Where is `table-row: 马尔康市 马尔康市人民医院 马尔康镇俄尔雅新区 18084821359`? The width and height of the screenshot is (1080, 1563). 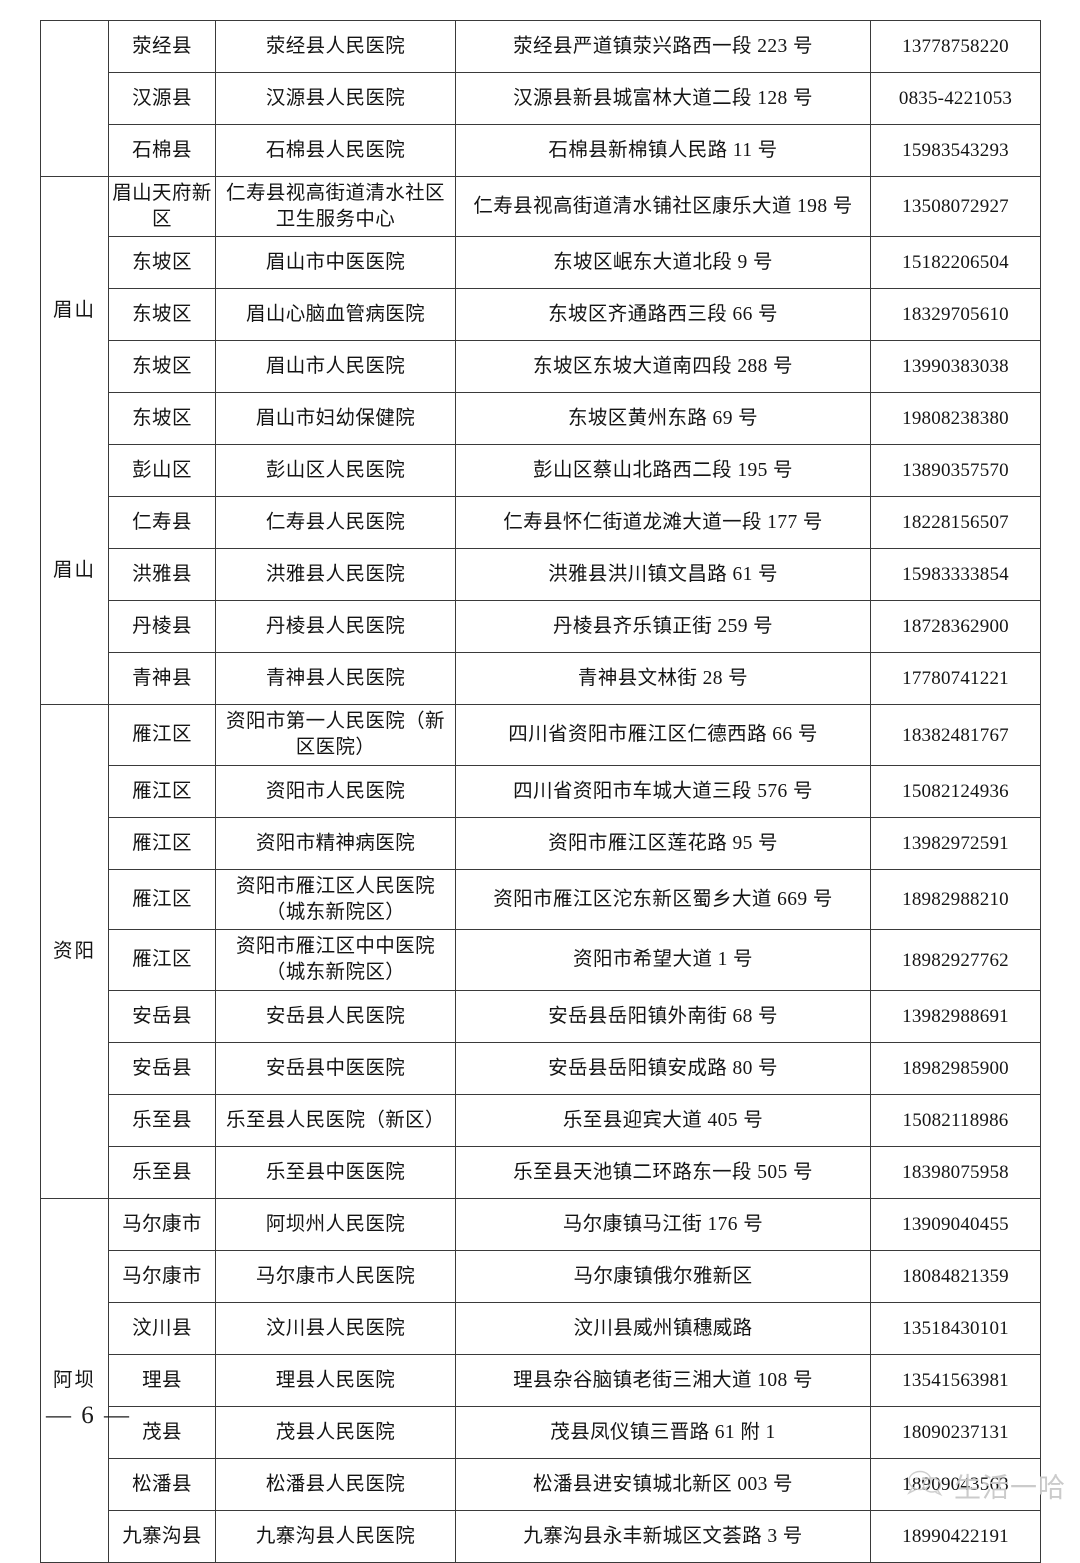 table-row: 马尔康市 马尔康市人民医院 马尔康镇俄尔雅新区 18084821359 is located at coordinates (541, 1276).